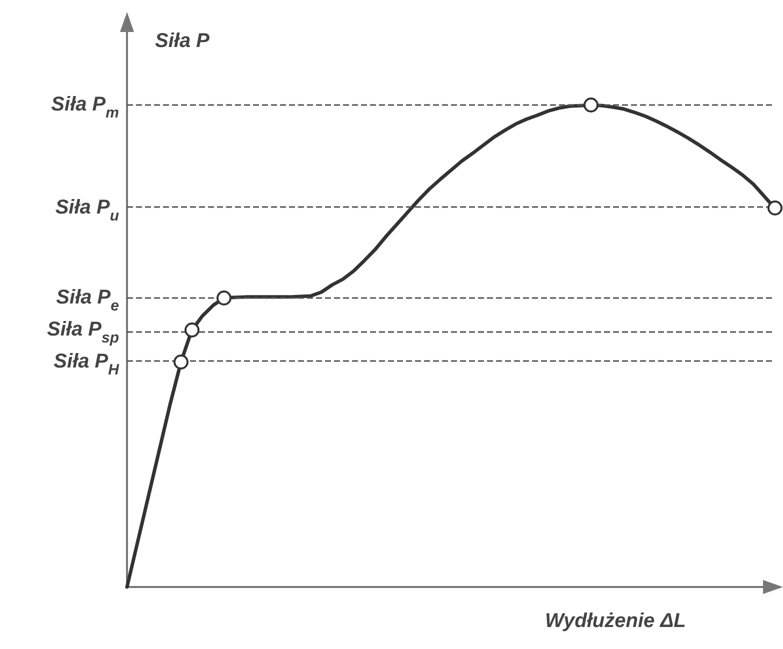  I want to click on ref-line-label: Siła P$_{e}$, so click(87, 300).